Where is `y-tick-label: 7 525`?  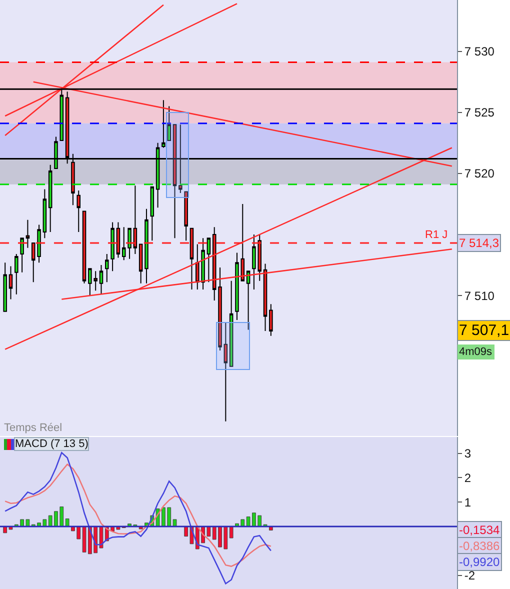 y-tick-label: 7 525 is located at coordinates (479, 113).